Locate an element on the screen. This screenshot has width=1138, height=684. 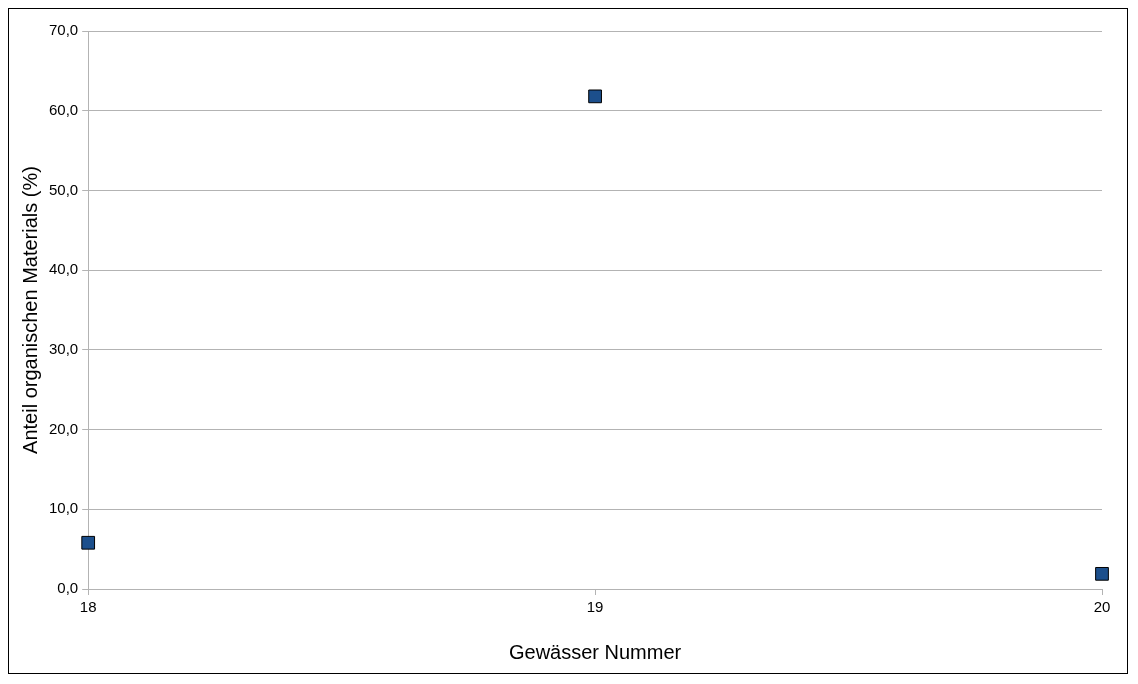
y-axis-title: Anteil organischen Materials (%) is located at coordinates (29, 310).